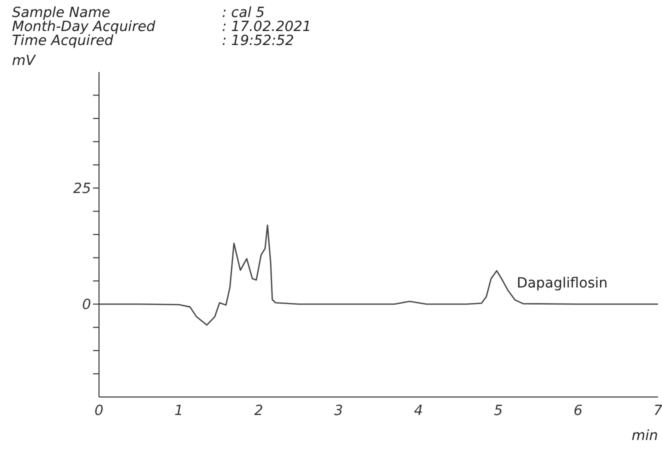 Image resolution: width=662 pixels, height=452 pixels. Describe the element at coordinates (498, 410) in the screenshot. I see `x-tick-label: 5` at that location.